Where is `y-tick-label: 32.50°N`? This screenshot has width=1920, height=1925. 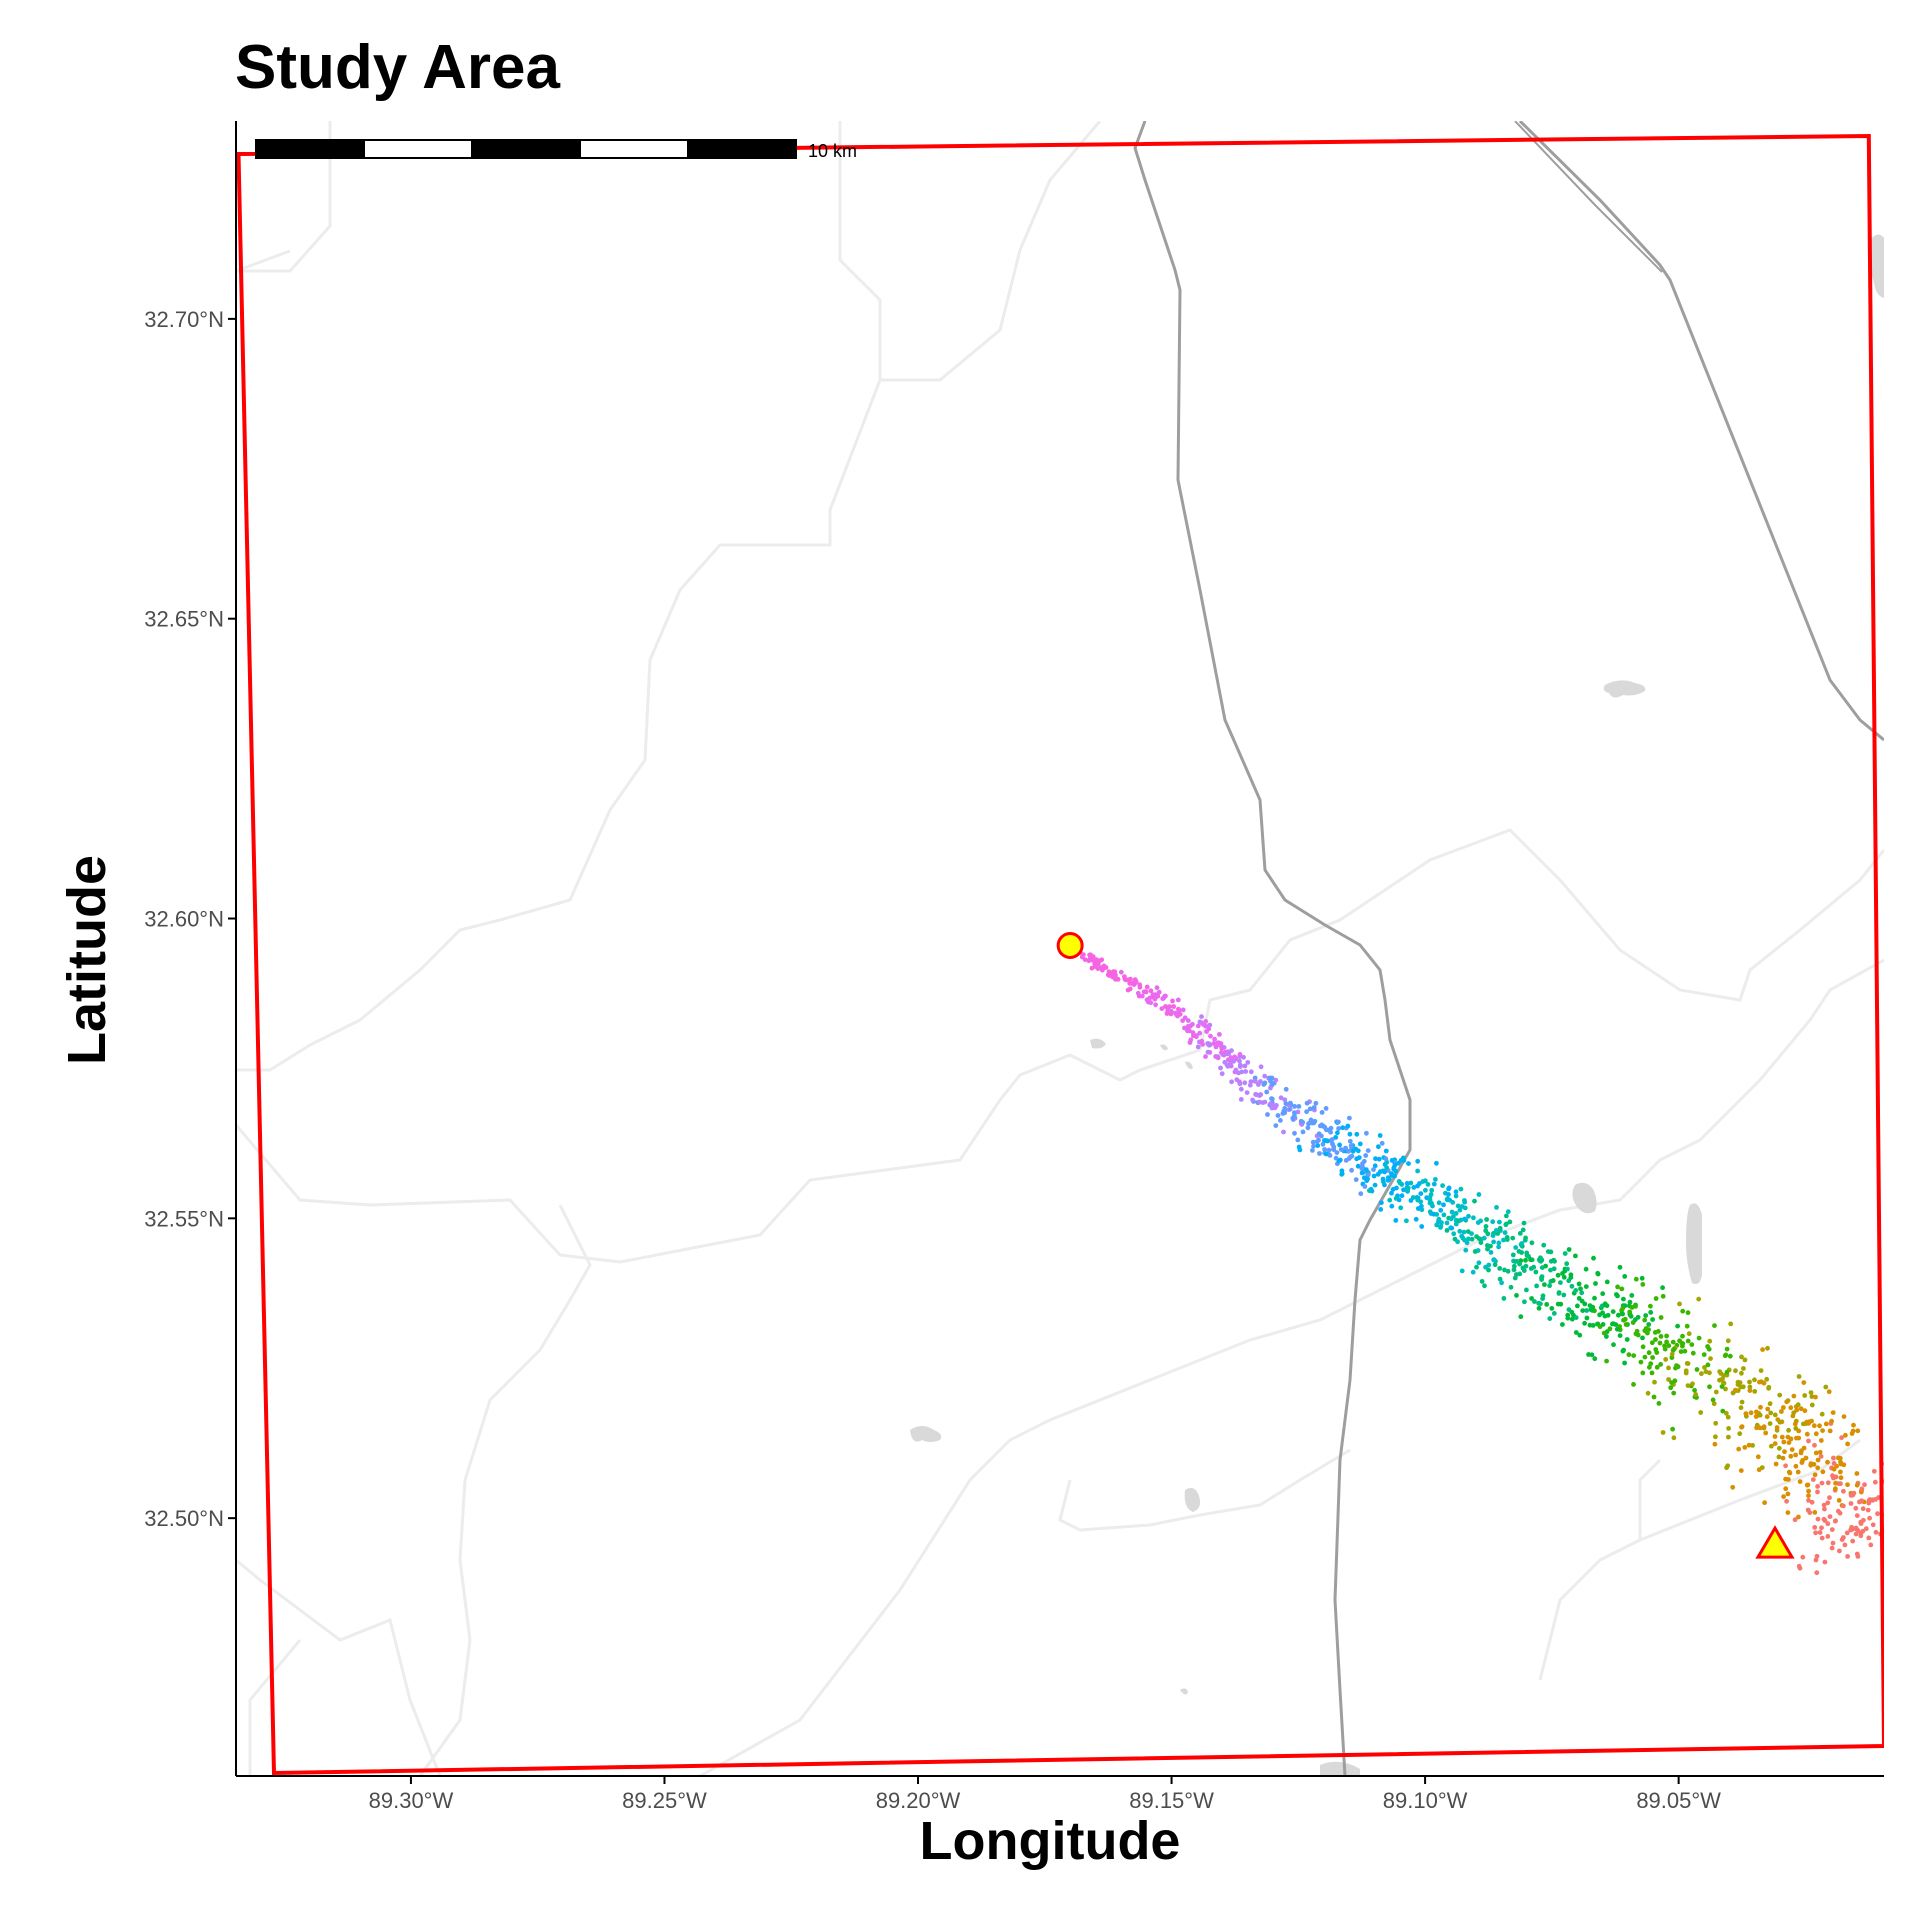
y-tick-label: 32.50°N is located at coordinates (184, 1518).